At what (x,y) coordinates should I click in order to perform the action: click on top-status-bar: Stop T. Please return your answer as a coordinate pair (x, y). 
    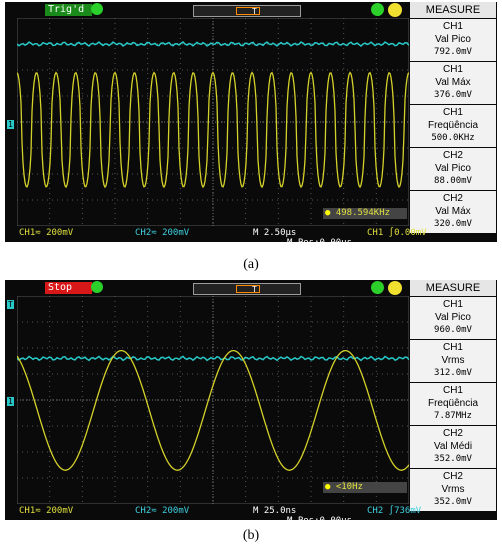
    Looking at the image, I should click on (207, 288).